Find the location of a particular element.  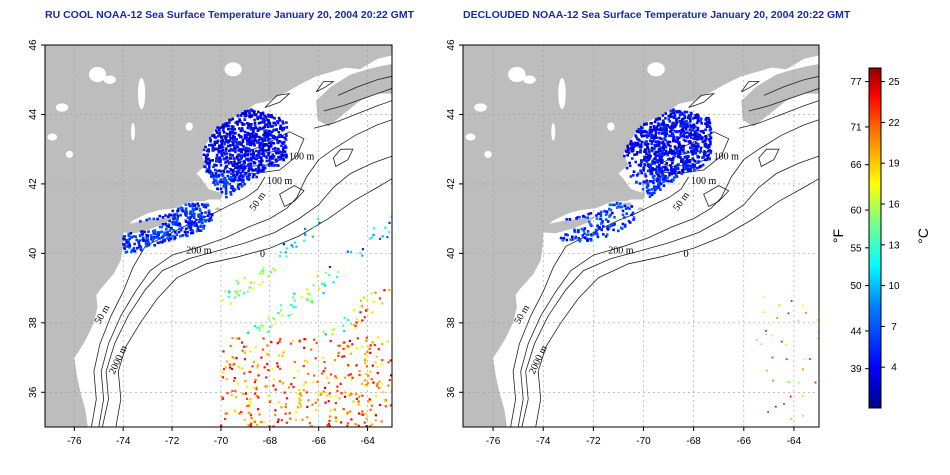

lake is located at coordinates (141, 93).